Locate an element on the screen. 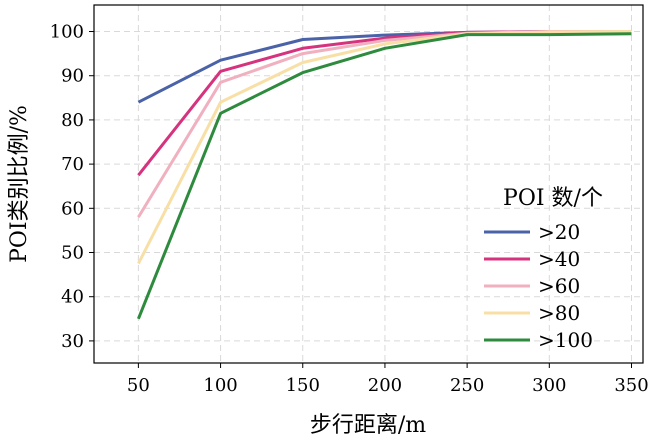  x-tick-label: 200 is located at coordinates (385, 385).